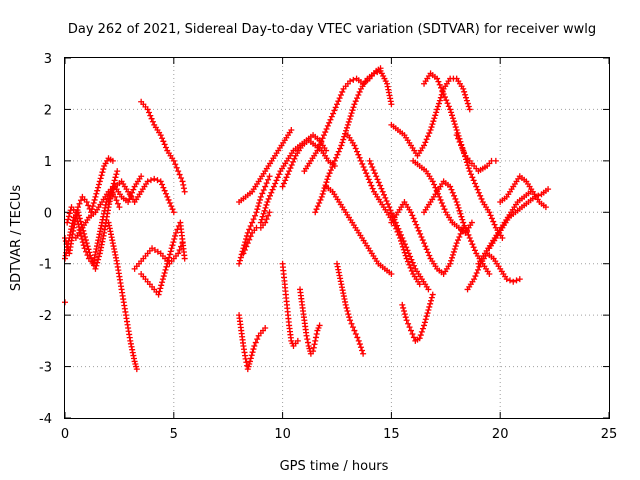 This screenshot has width=640, height=480. What do you see at coordinates (48, 110) in the screenshot?
I see `y-tick-label: 2` at bounding box center [48, 110].